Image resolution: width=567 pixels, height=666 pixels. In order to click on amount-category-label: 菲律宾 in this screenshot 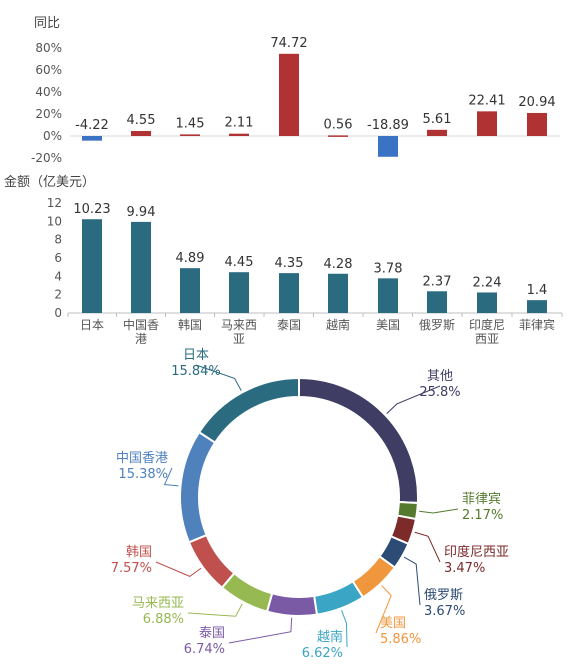, I will do `click(537, 324)`.